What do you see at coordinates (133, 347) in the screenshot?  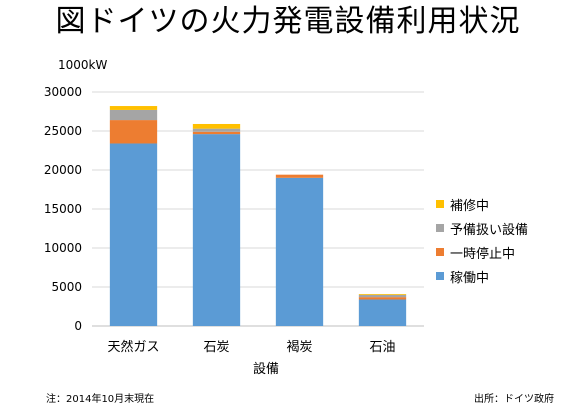 I see `x-tick-label: 天然ガス` at bounding box center [133, 347].